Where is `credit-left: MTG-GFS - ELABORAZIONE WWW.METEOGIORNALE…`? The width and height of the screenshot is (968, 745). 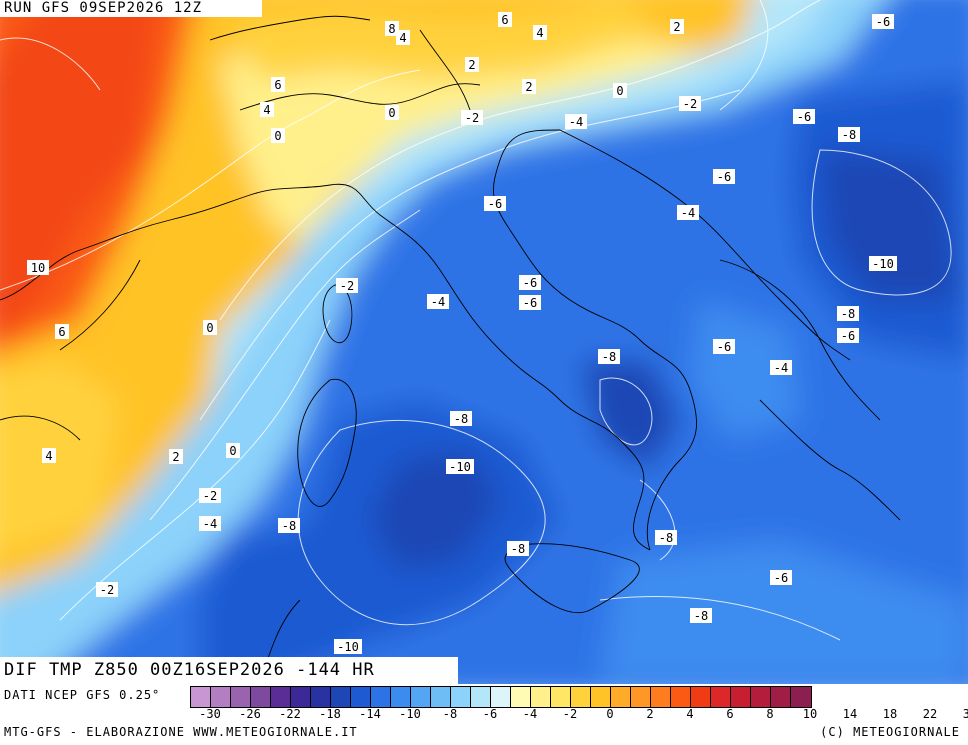
credit-left: MTG-GFS - ELABORAZIONE WWW.METEOGIORNALE… is located at coordinates (181, 732).